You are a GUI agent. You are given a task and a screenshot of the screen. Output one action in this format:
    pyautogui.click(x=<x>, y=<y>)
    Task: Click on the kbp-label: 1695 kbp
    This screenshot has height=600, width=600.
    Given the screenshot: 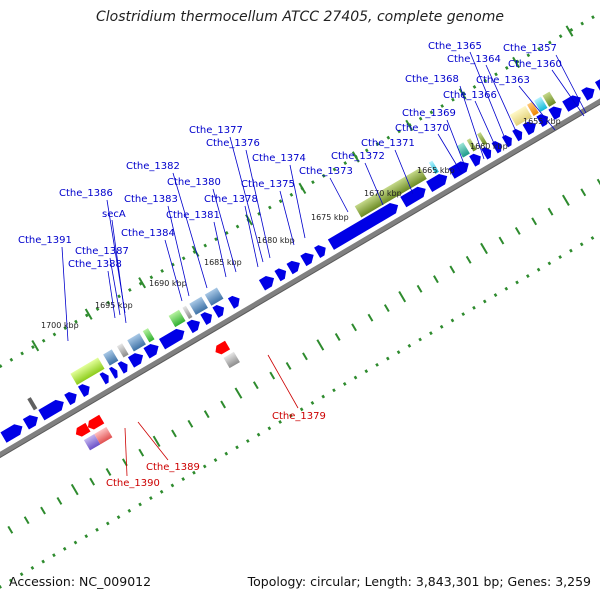 What is the action you would take?
    pyautogui.click(x=114, y=305)
    